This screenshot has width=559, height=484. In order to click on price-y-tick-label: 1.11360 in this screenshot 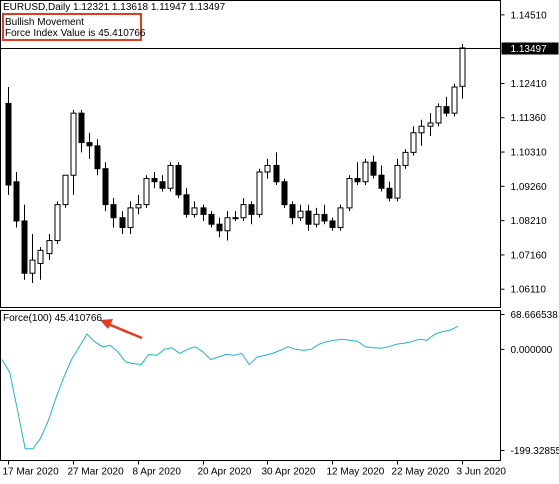, I will do `click(529, 118)`.